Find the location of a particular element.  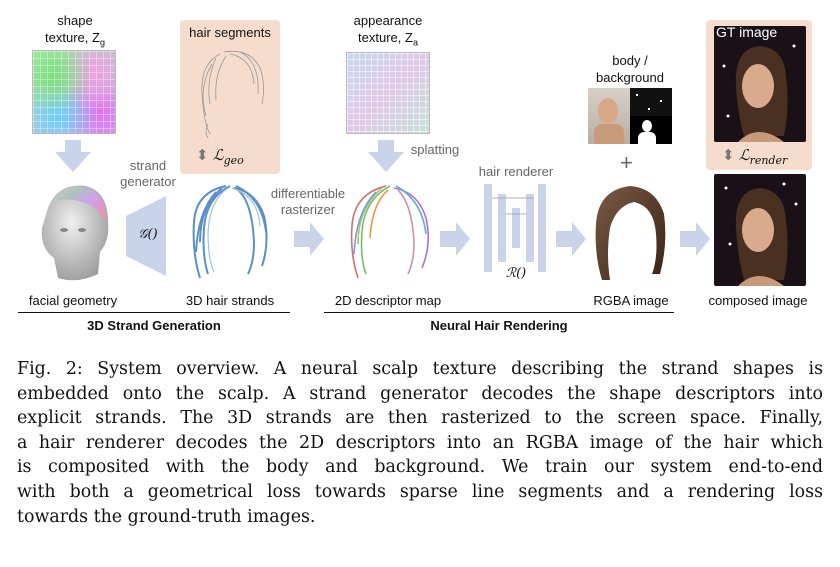

shape-texture-label: shape texture, Zg is located at coordinates (75, 30).